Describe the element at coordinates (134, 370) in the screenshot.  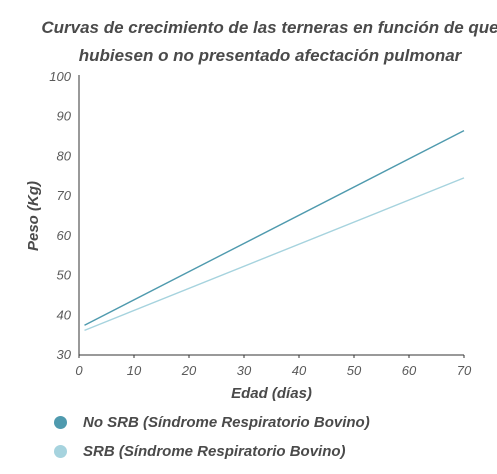
I see `x-tick-label: 10` at that location.